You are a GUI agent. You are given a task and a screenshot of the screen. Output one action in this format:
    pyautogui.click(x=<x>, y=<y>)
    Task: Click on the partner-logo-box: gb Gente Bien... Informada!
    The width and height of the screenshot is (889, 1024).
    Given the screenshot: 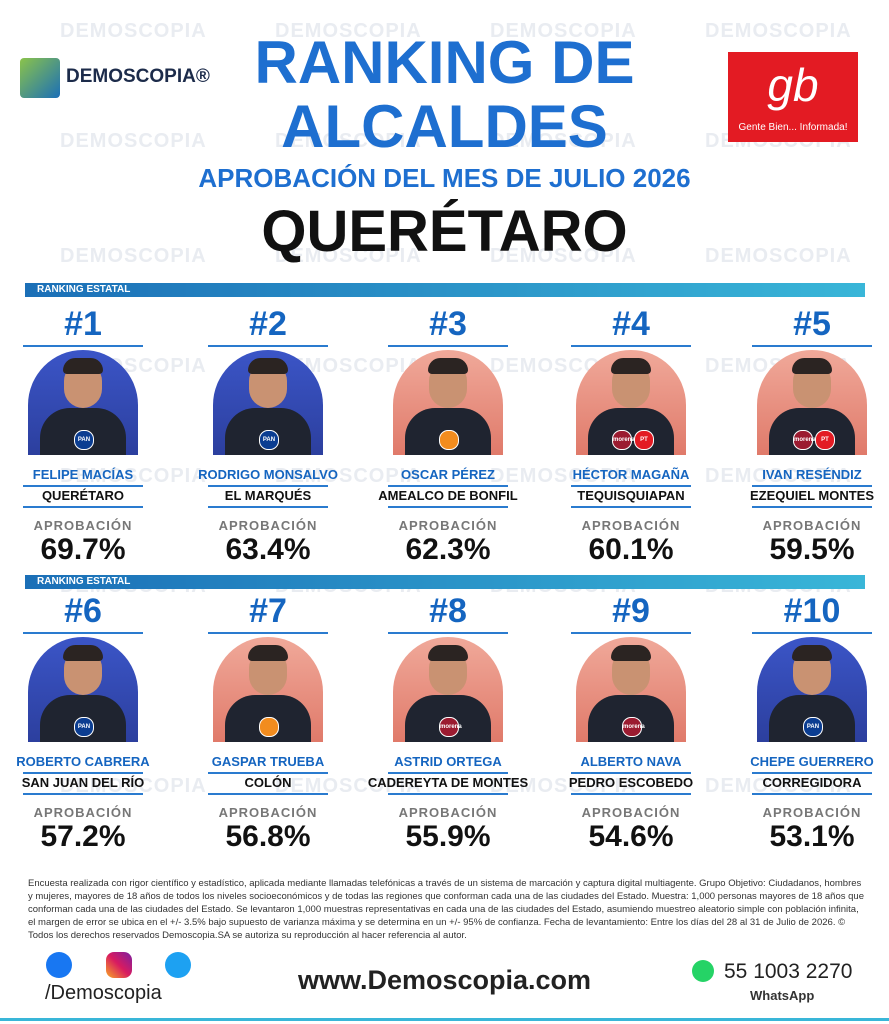 What is the action you would take?
    pyautogui.click(x=793, y=97)
    